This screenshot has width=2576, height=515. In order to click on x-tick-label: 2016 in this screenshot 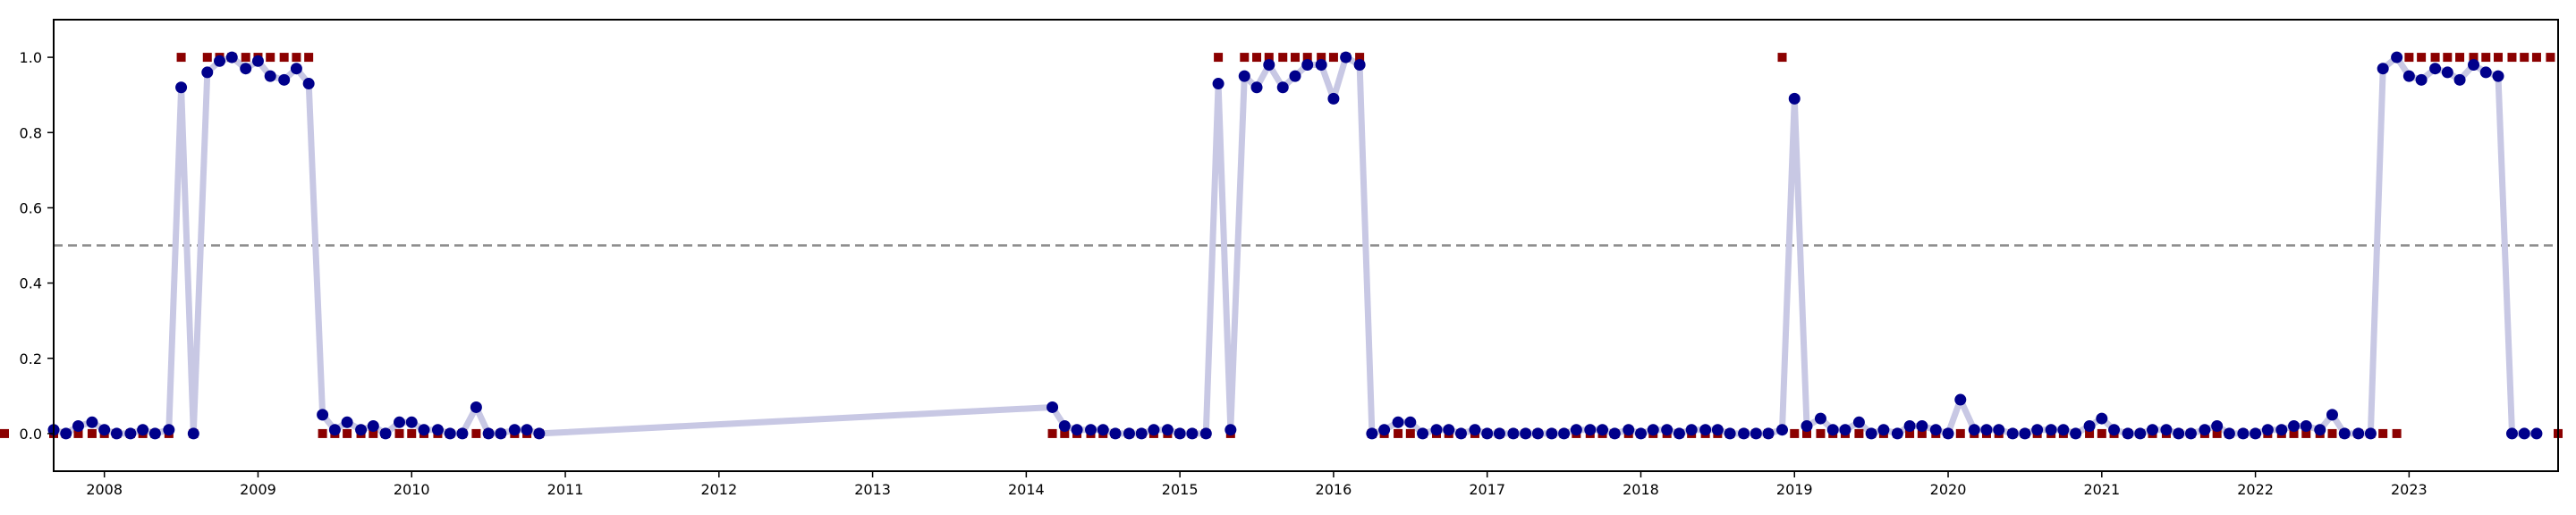, I will do `click(1334, 490)`.